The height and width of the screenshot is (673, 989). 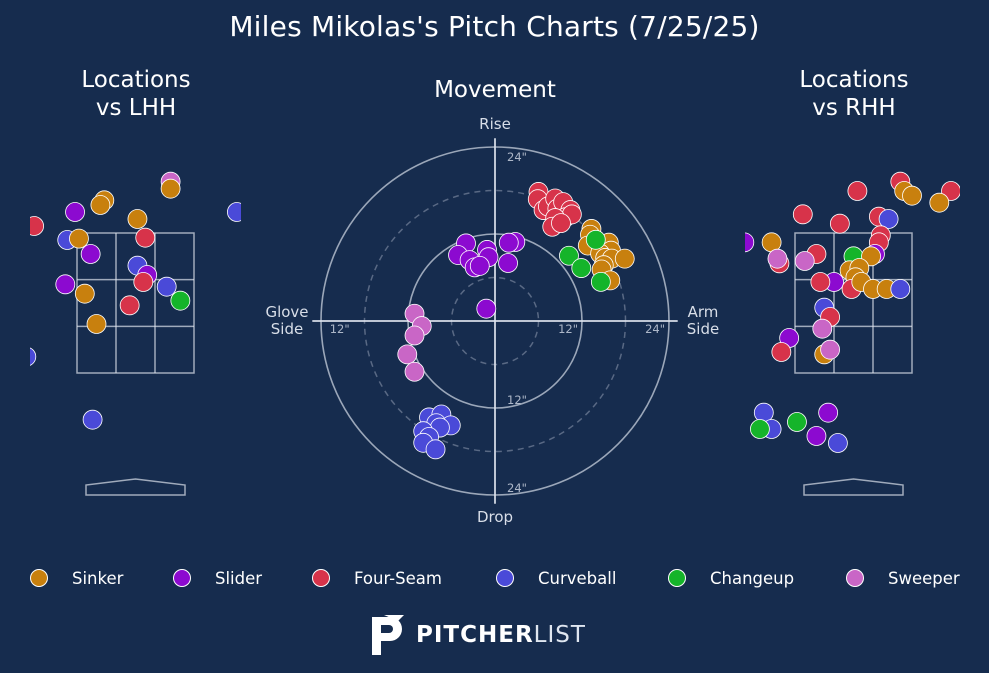 I want to click on movement-axis-label-glove-side: Glove Side, so click(x=286, y=320).